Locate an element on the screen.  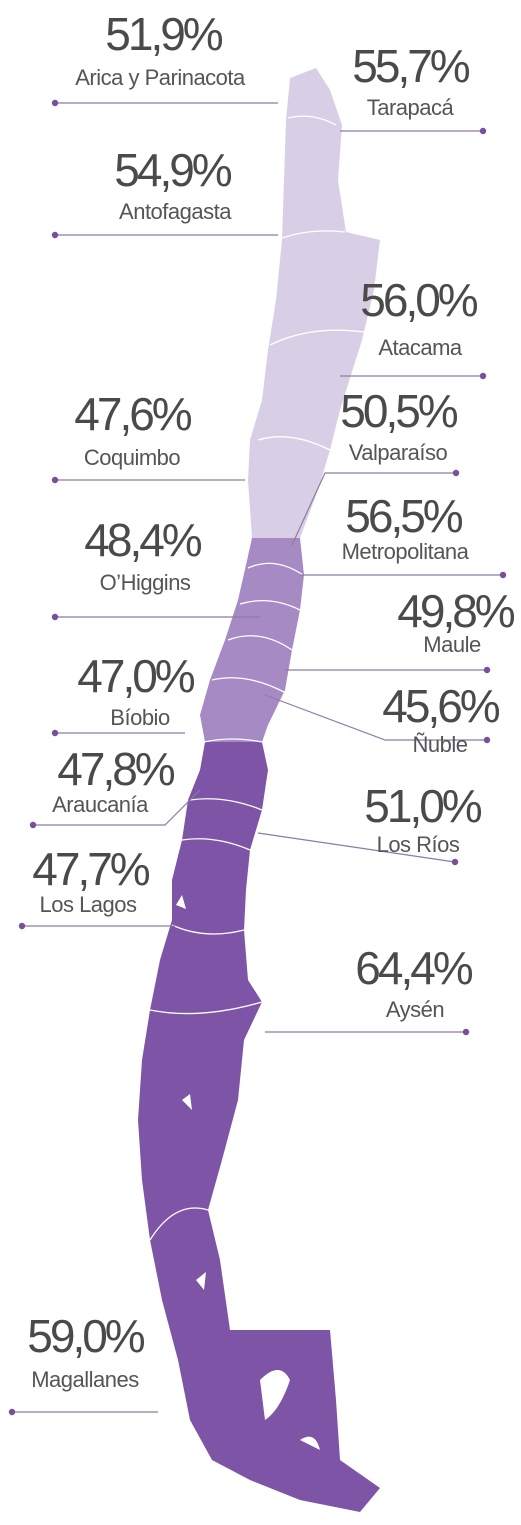
region-value: 54,9% is located at coordinates (173, 170).